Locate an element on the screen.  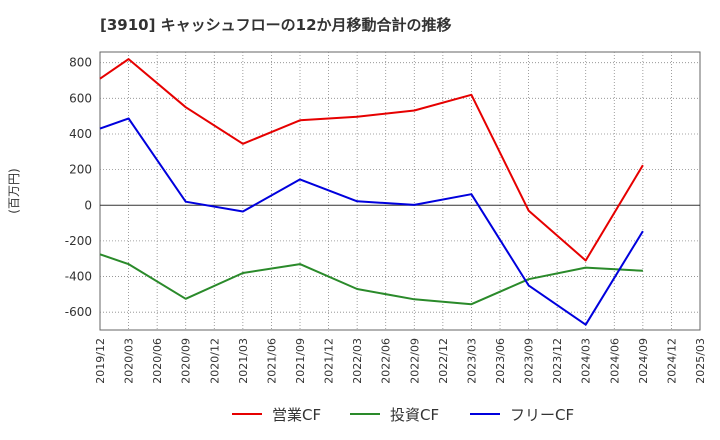
y-tick-label: 200 is located at coordinates (80, 170).